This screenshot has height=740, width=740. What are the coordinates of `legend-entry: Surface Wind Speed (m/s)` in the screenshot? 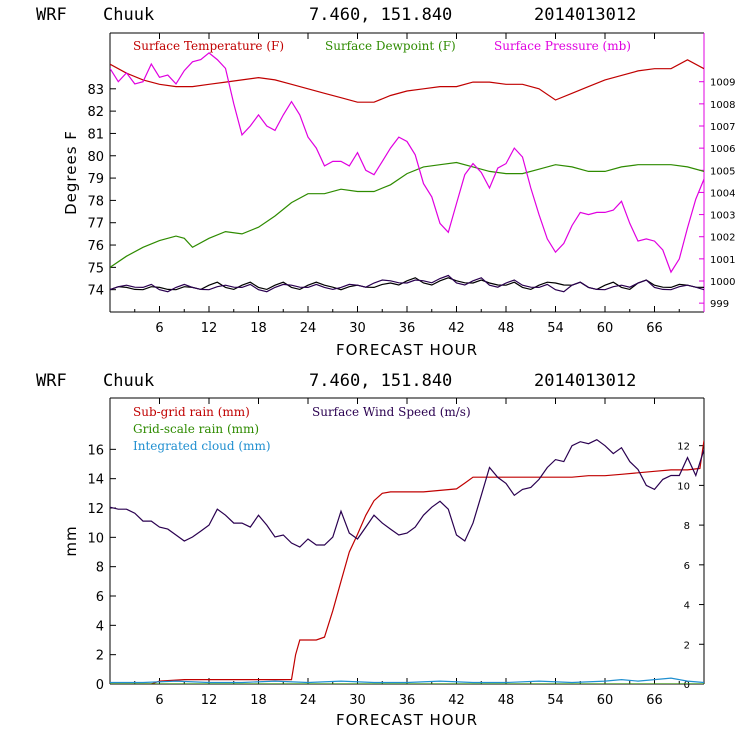 It's located at (391, 412).